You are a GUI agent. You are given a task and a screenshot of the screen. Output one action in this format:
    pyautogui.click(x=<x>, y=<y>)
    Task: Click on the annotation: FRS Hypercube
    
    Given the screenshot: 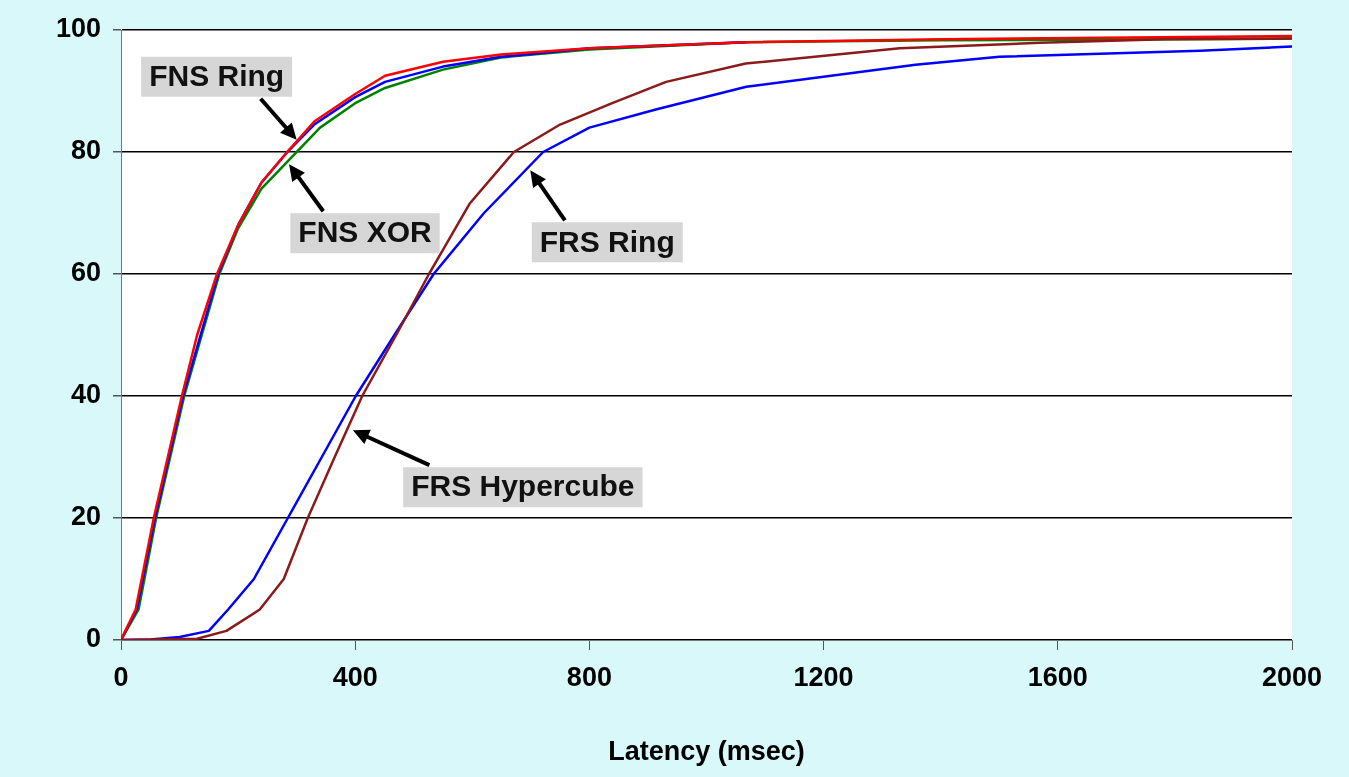 What is the action you would take?
    pyautogui.click(x=523, y=486)
    